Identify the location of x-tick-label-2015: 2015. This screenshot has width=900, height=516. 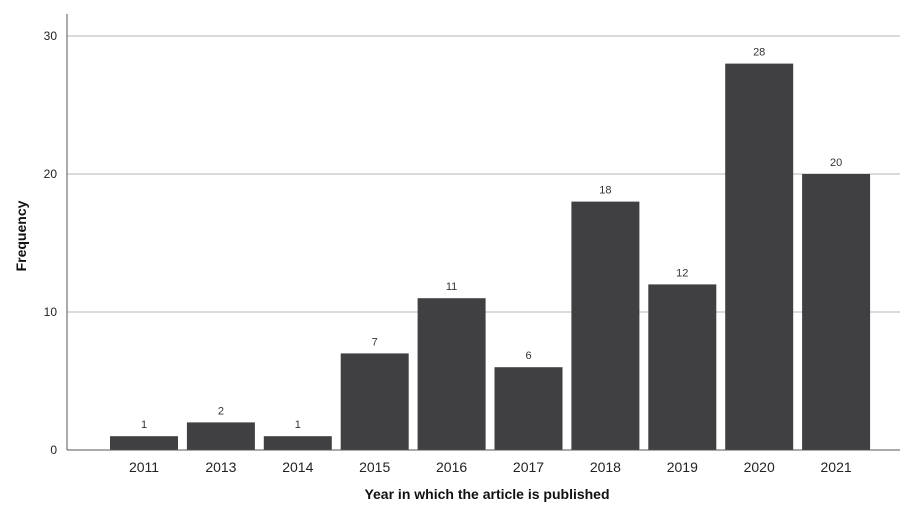
(374, 467).